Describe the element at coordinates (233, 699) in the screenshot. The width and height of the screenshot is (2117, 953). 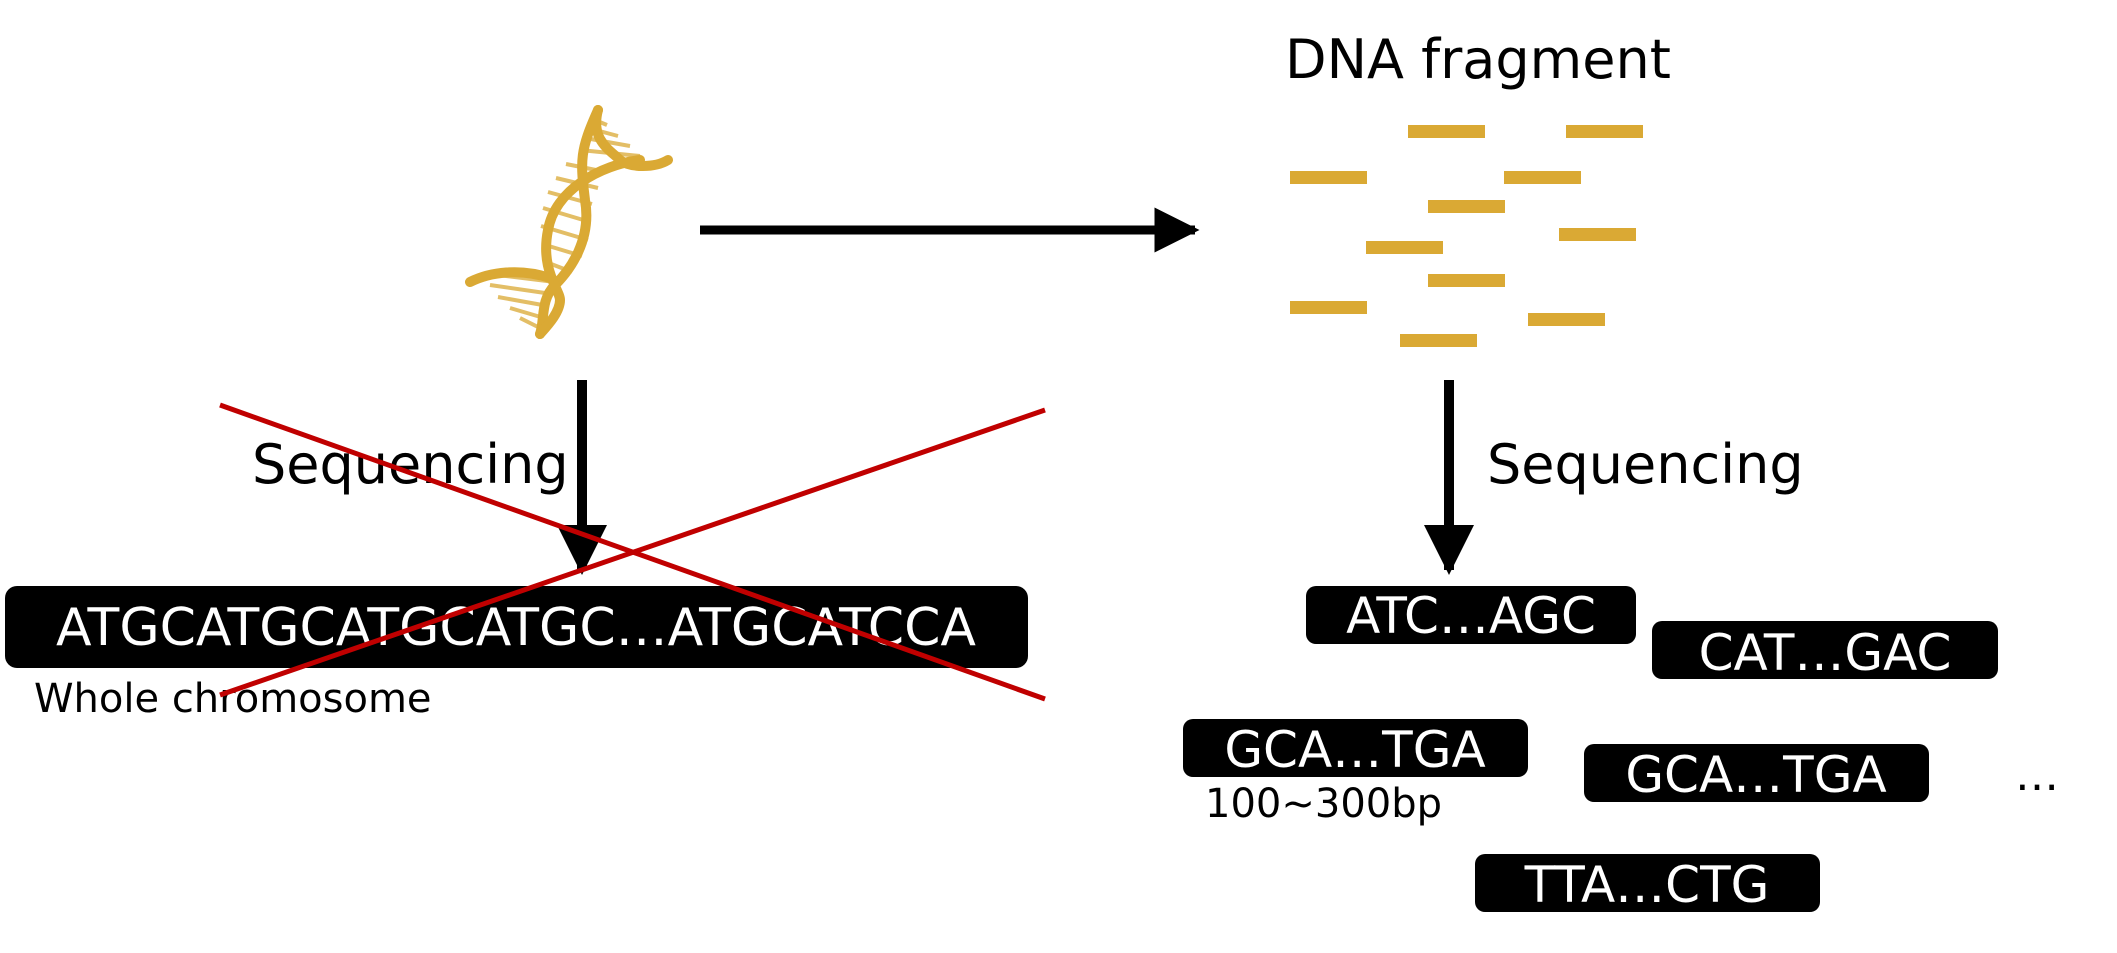
I see `whole-chromosome-caption: Whole chromosome` at that location.